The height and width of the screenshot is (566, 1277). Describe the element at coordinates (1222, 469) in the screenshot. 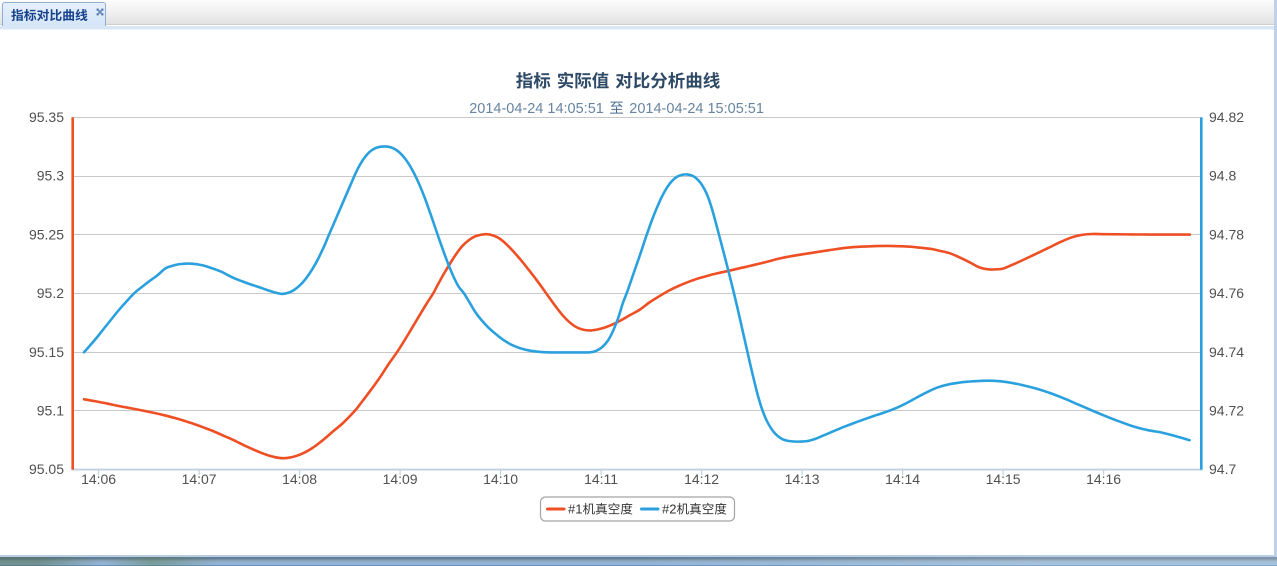

I see `svg-text: 94.7` at that location.